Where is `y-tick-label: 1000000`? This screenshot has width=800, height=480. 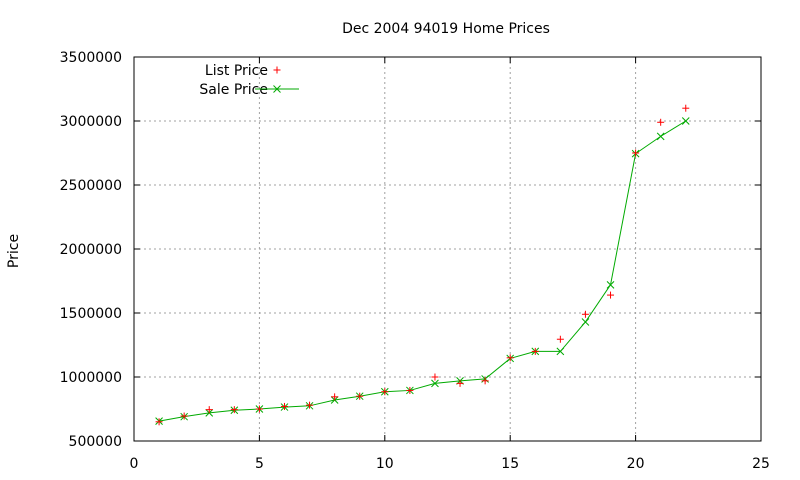
y-tick-label: 1000000 is located at coordinates (91, 378).